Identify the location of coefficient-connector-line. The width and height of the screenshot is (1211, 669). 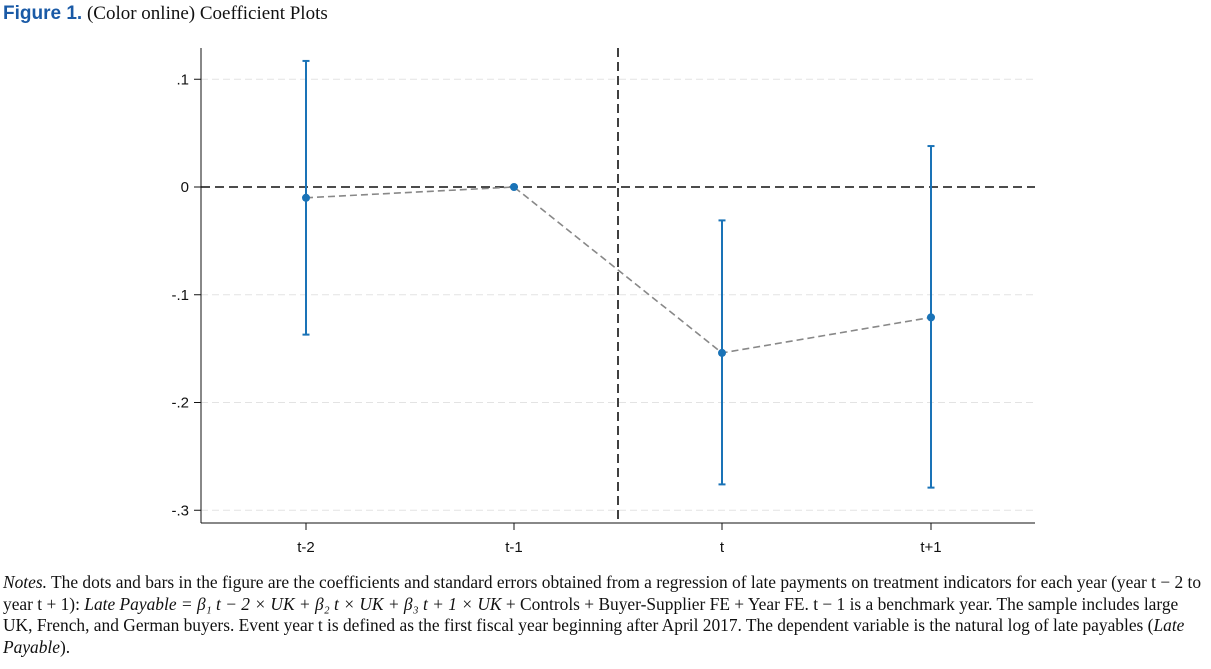
(618, 270).